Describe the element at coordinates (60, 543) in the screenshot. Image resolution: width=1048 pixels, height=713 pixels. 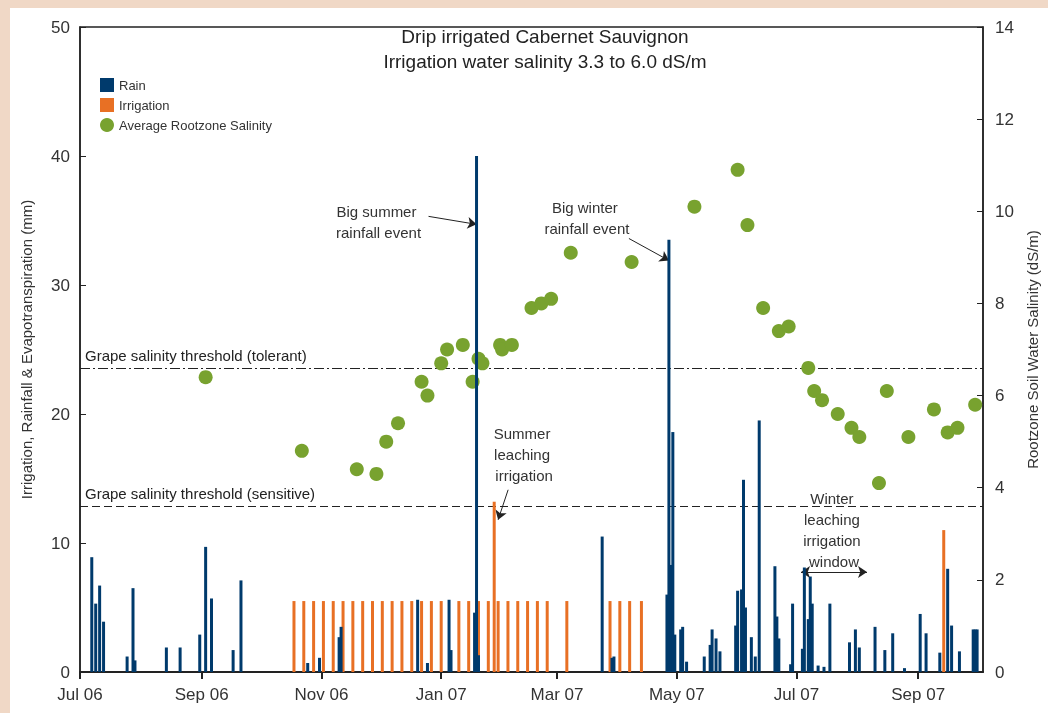
I see `y-tick-label: 10` at that location.